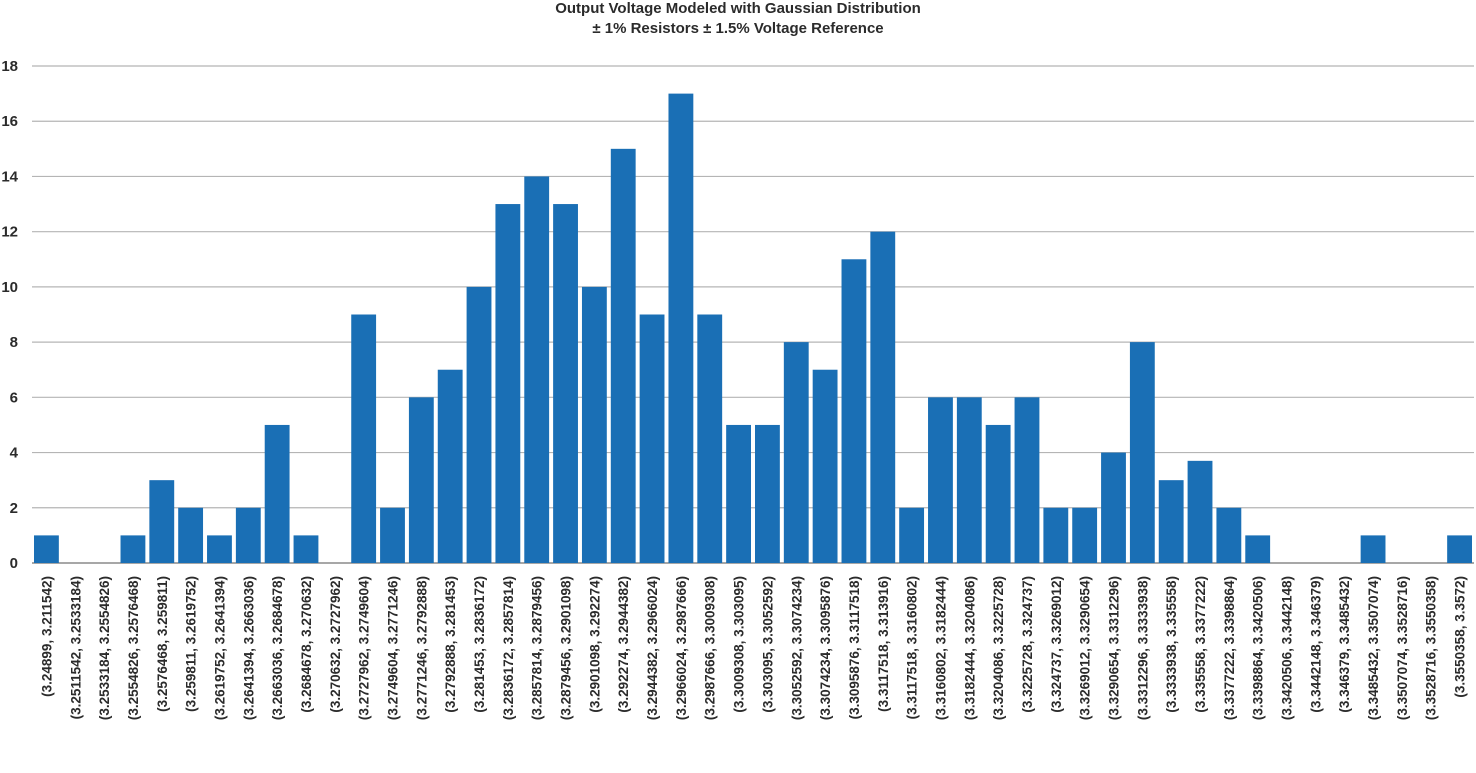 This screenshot has height=773, width=1476. What do you see at coordinates (9, 66) in the screenshot?
I see `y-tick-label: 18` at bounding box center [9, 66].